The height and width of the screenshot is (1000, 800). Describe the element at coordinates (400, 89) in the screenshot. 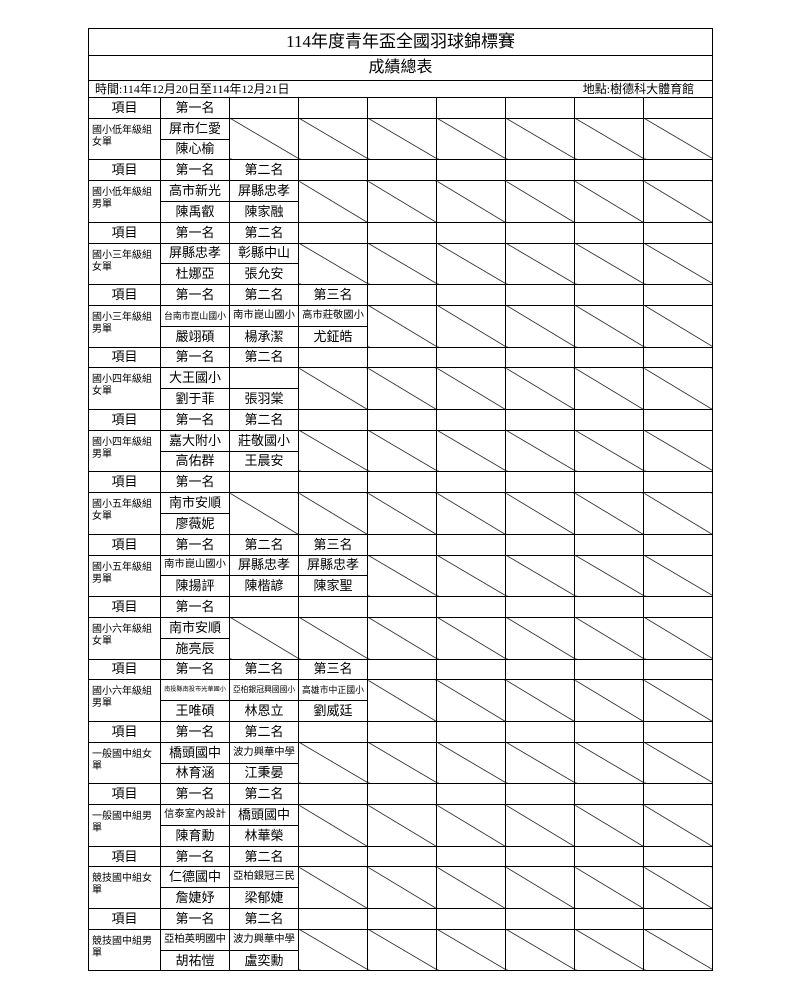

I see `info-row: 時間:114年12月20日至114年12月21日 地點:樹德科大體育館` at that location.